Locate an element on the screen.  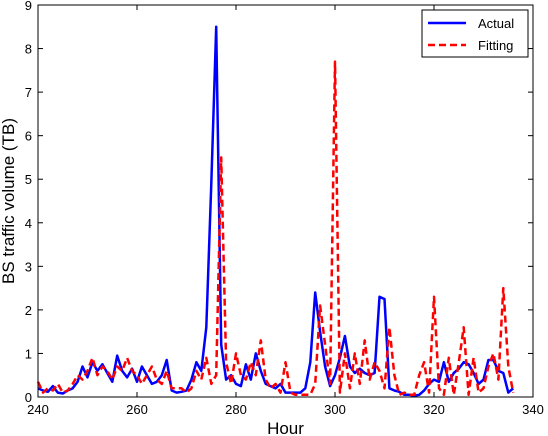
x-axis-label: Hour is located at coordinates (285, 427).